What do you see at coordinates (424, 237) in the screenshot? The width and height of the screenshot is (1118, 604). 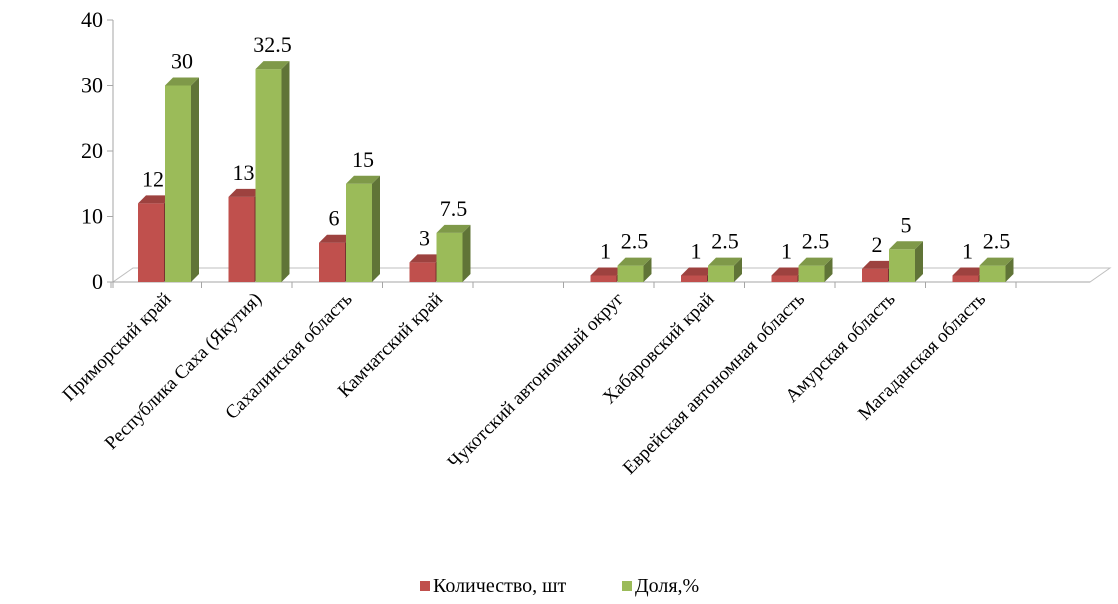 I see `data-label: 3` at bounding box center [424, 237].